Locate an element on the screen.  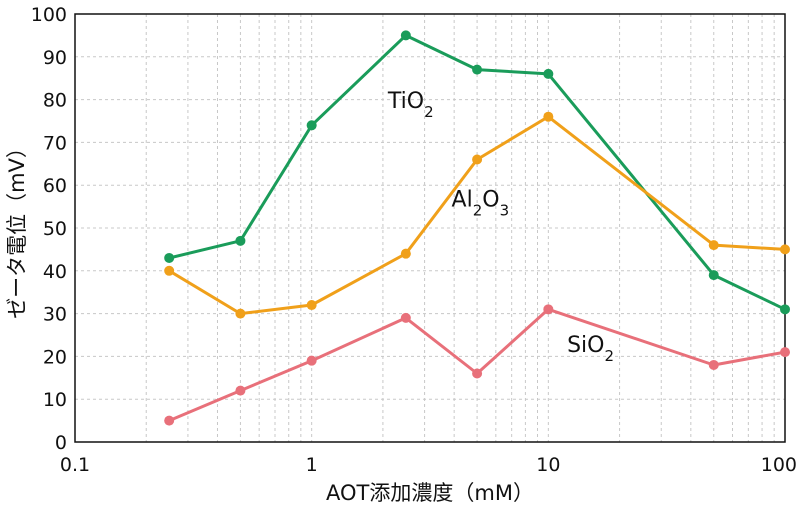
y-axis-ticks: 0 10 20 30 40 50 60 70 80 90 100 is located at coordinates (49, 229).